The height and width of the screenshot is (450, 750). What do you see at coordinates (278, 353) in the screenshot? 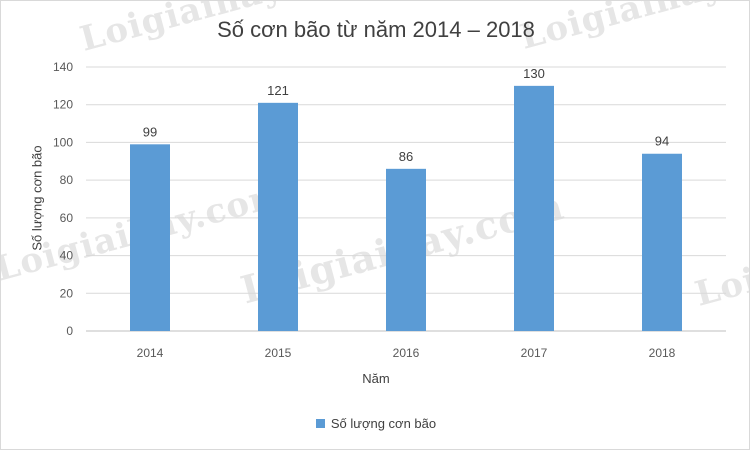
I see `x-tick-label: 2015` at bounding box center [278, 353].